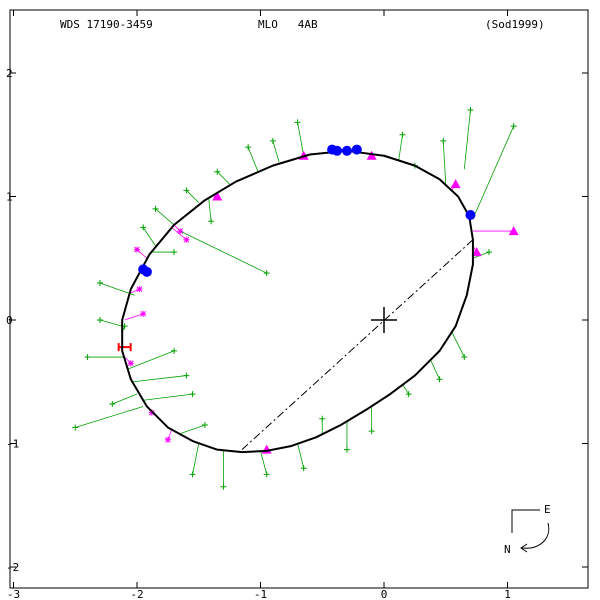  Describe the element at coordinates (524, 548) in the screenshot. I see `compass-arrowhead` at that location.